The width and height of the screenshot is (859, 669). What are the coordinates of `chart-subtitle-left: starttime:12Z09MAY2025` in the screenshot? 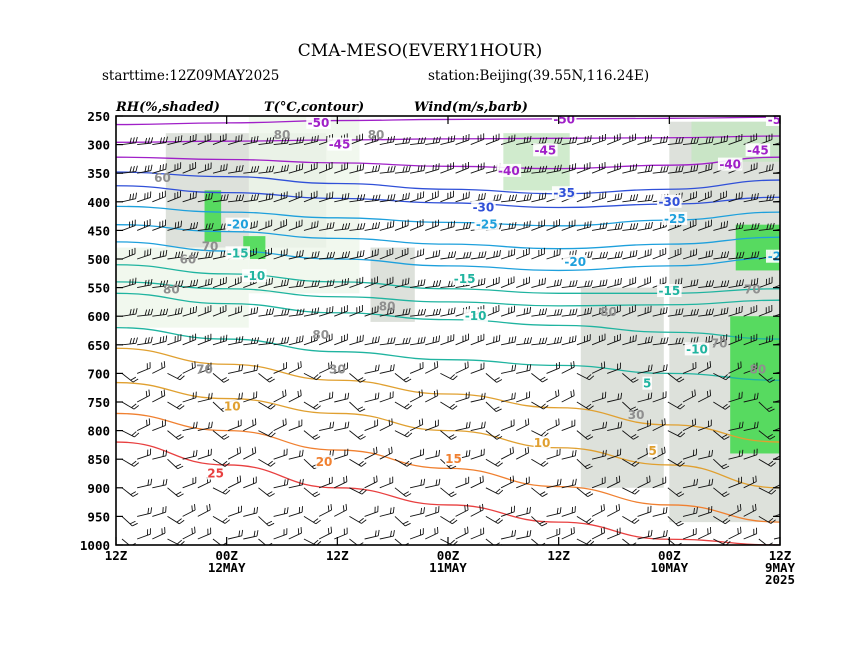 It's located at (190, 76).